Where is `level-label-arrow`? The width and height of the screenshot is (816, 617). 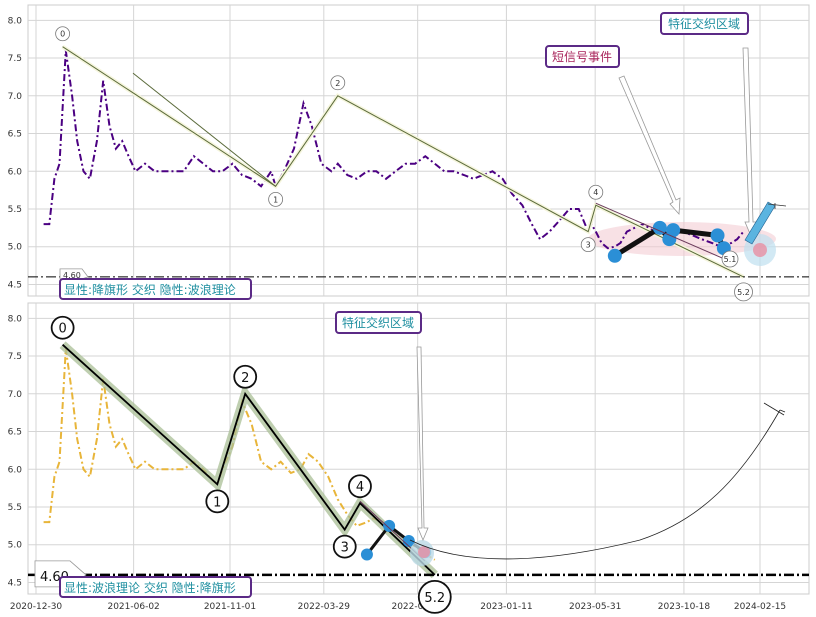
level-label-arrow is located at coordinates (74, 274).